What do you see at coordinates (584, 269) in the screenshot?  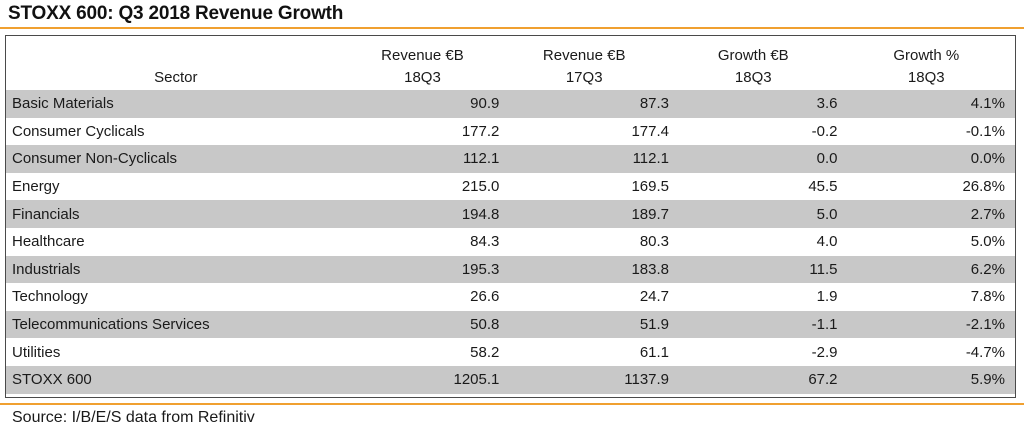 I see `revenue-17q3-cell: 183.8` at bounding box center [584, 269].